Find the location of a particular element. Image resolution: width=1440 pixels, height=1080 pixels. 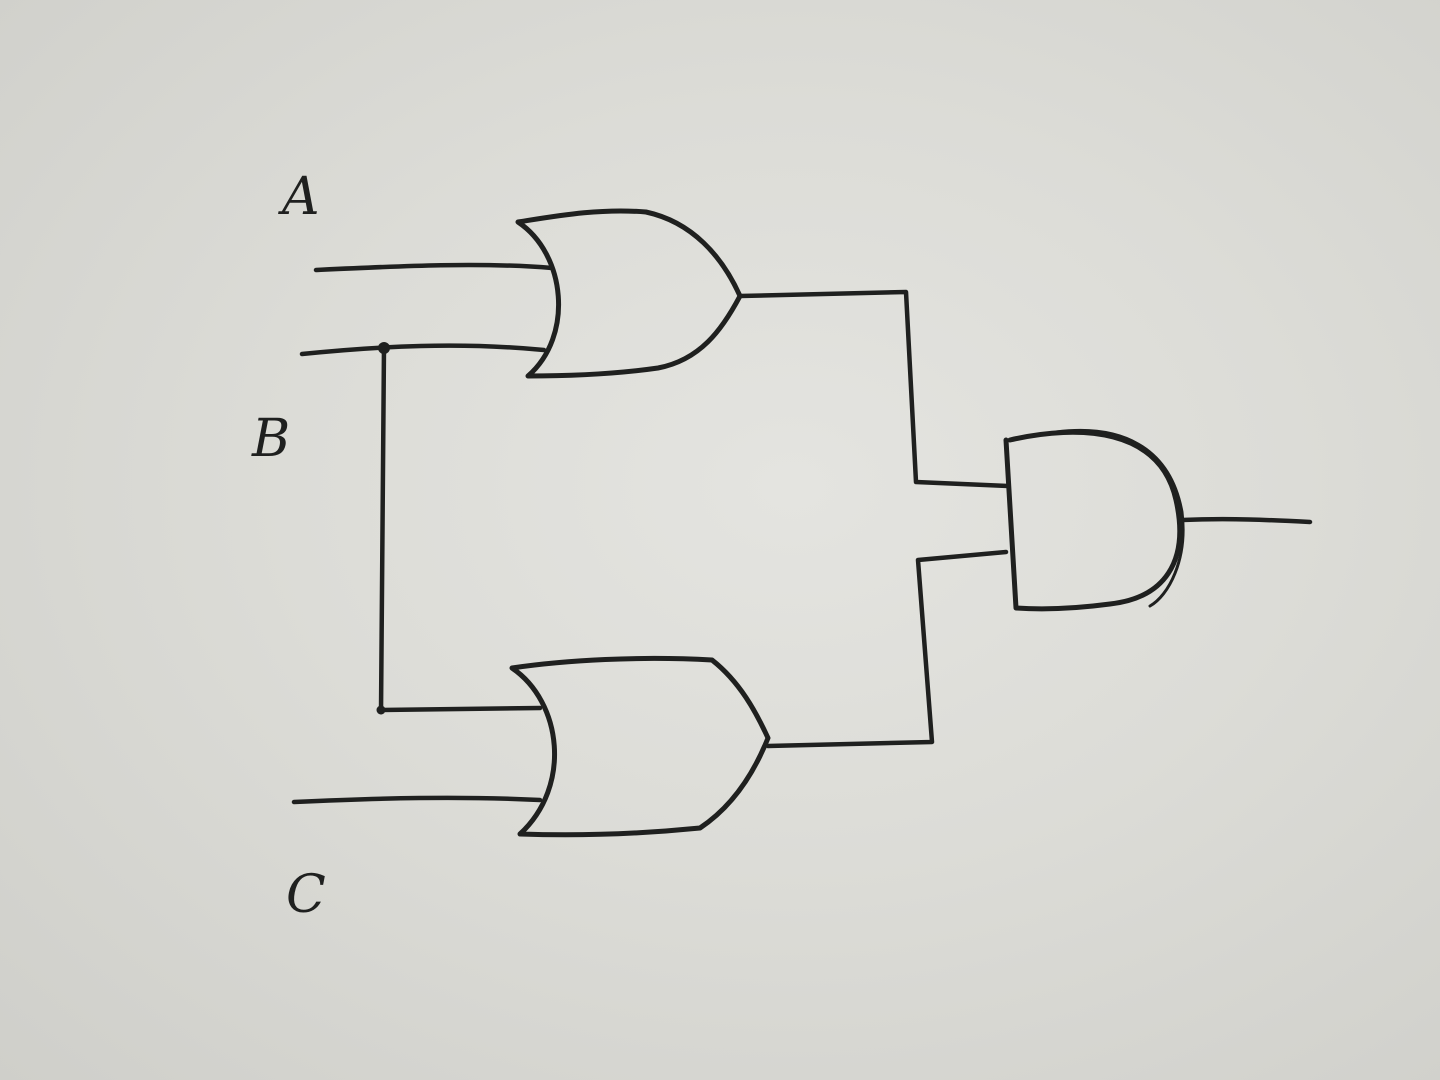

wire-input-a is located at coordinates (434, 267).